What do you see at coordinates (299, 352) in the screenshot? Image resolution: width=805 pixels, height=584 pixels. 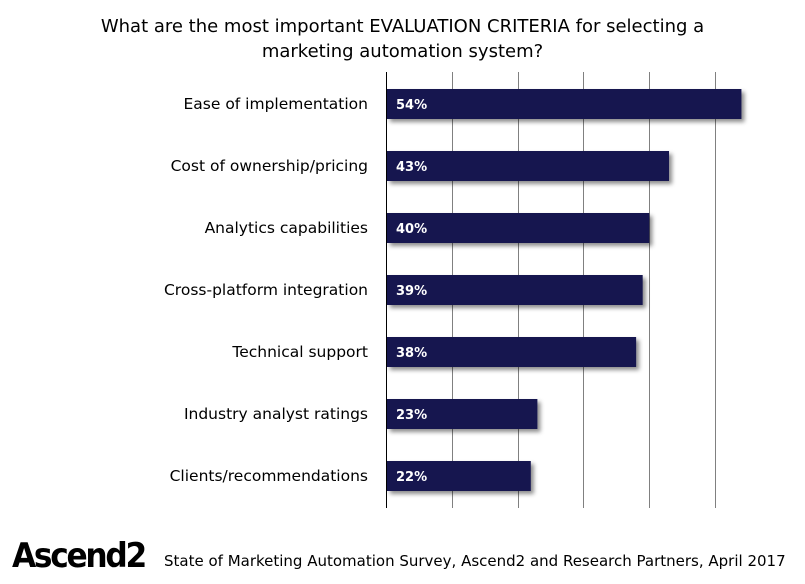 I see `category-label: Technical support` at bounding box center [299, 352].